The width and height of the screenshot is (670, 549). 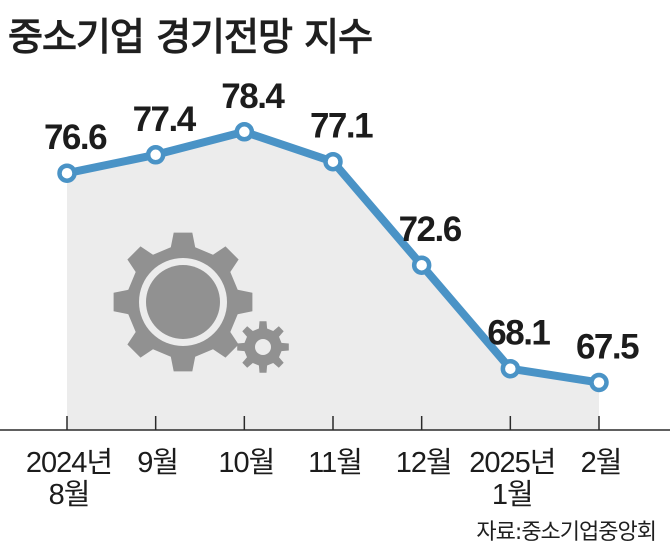 What do you see at coordinates (201, 302) in the screenshot?
I see `gears-icon` at bounding box center [201, 302].